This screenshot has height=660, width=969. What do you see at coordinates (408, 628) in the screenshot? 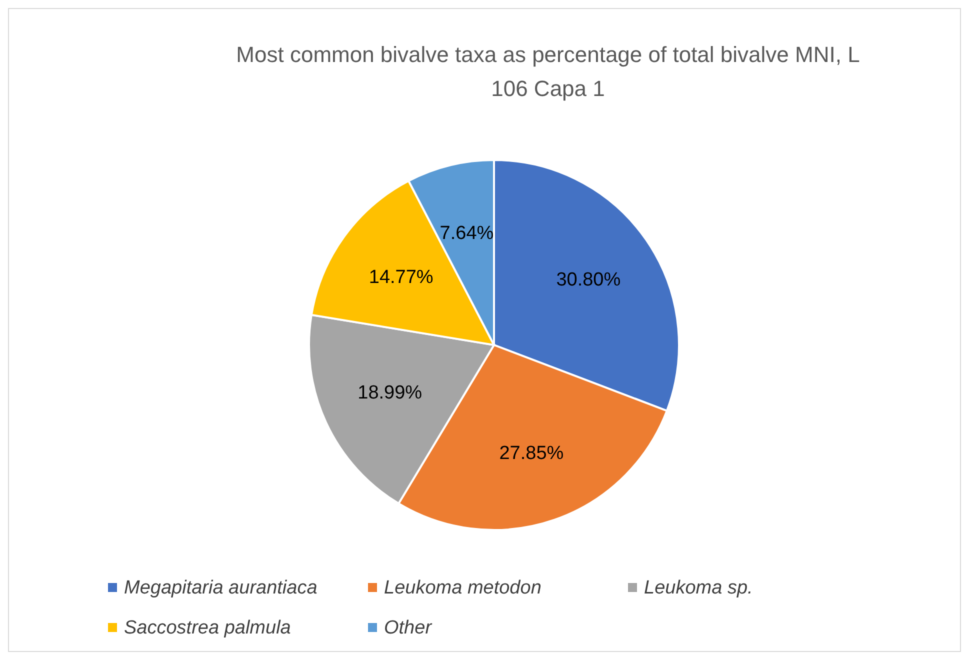
I see `legend-label: Other` at bounding box center [408, 628].